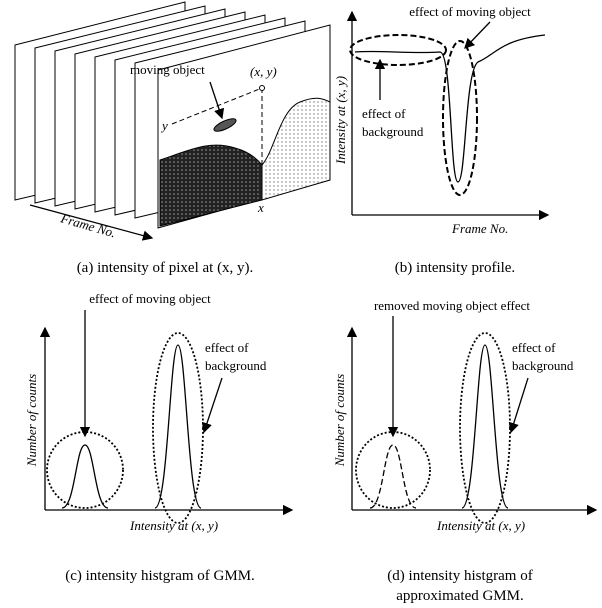  What do you see at coordinates (225, 125) in the screenshot?
I see `moving-object-shape` at bounding box center [225, 125].